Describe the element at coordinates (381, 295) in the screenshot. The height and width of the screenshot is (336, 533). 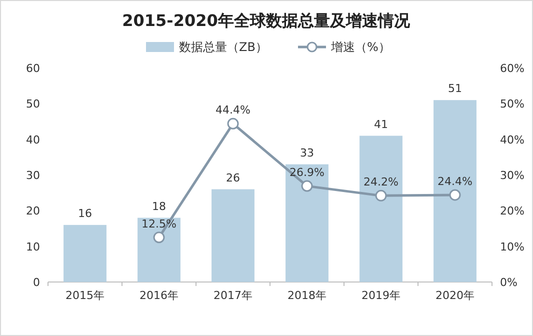
I see `x-tick-label: 2019年` at that location.